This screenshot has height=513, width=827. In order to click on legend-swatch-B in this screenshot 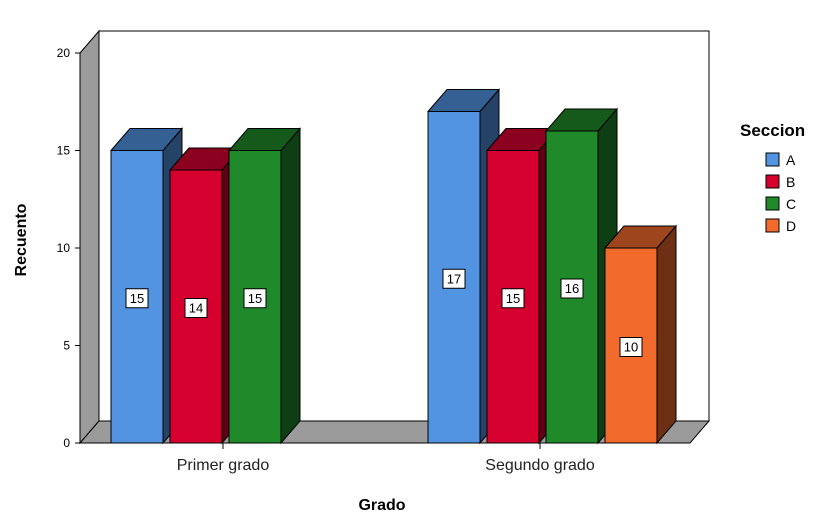, I will do `click(772, 181)`.